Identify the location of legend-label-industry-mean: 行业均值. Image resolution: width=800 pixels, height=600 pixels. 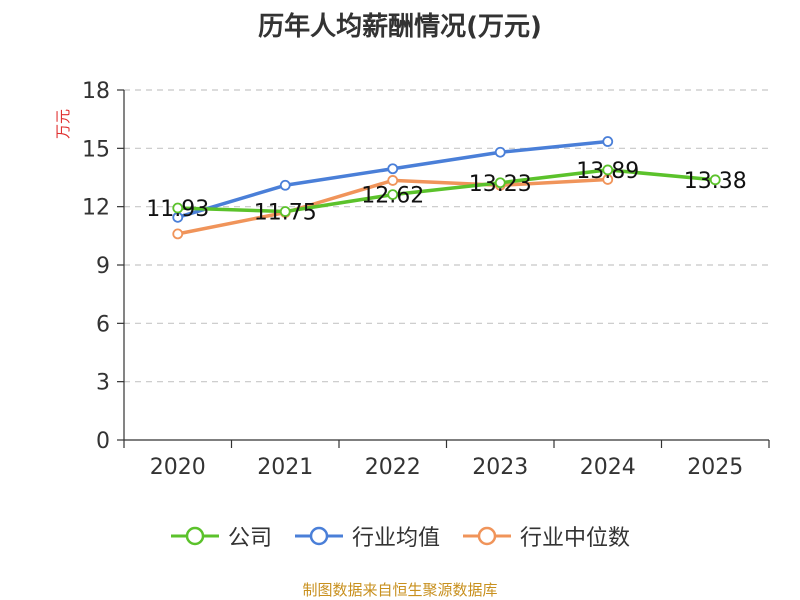
(395, 538).